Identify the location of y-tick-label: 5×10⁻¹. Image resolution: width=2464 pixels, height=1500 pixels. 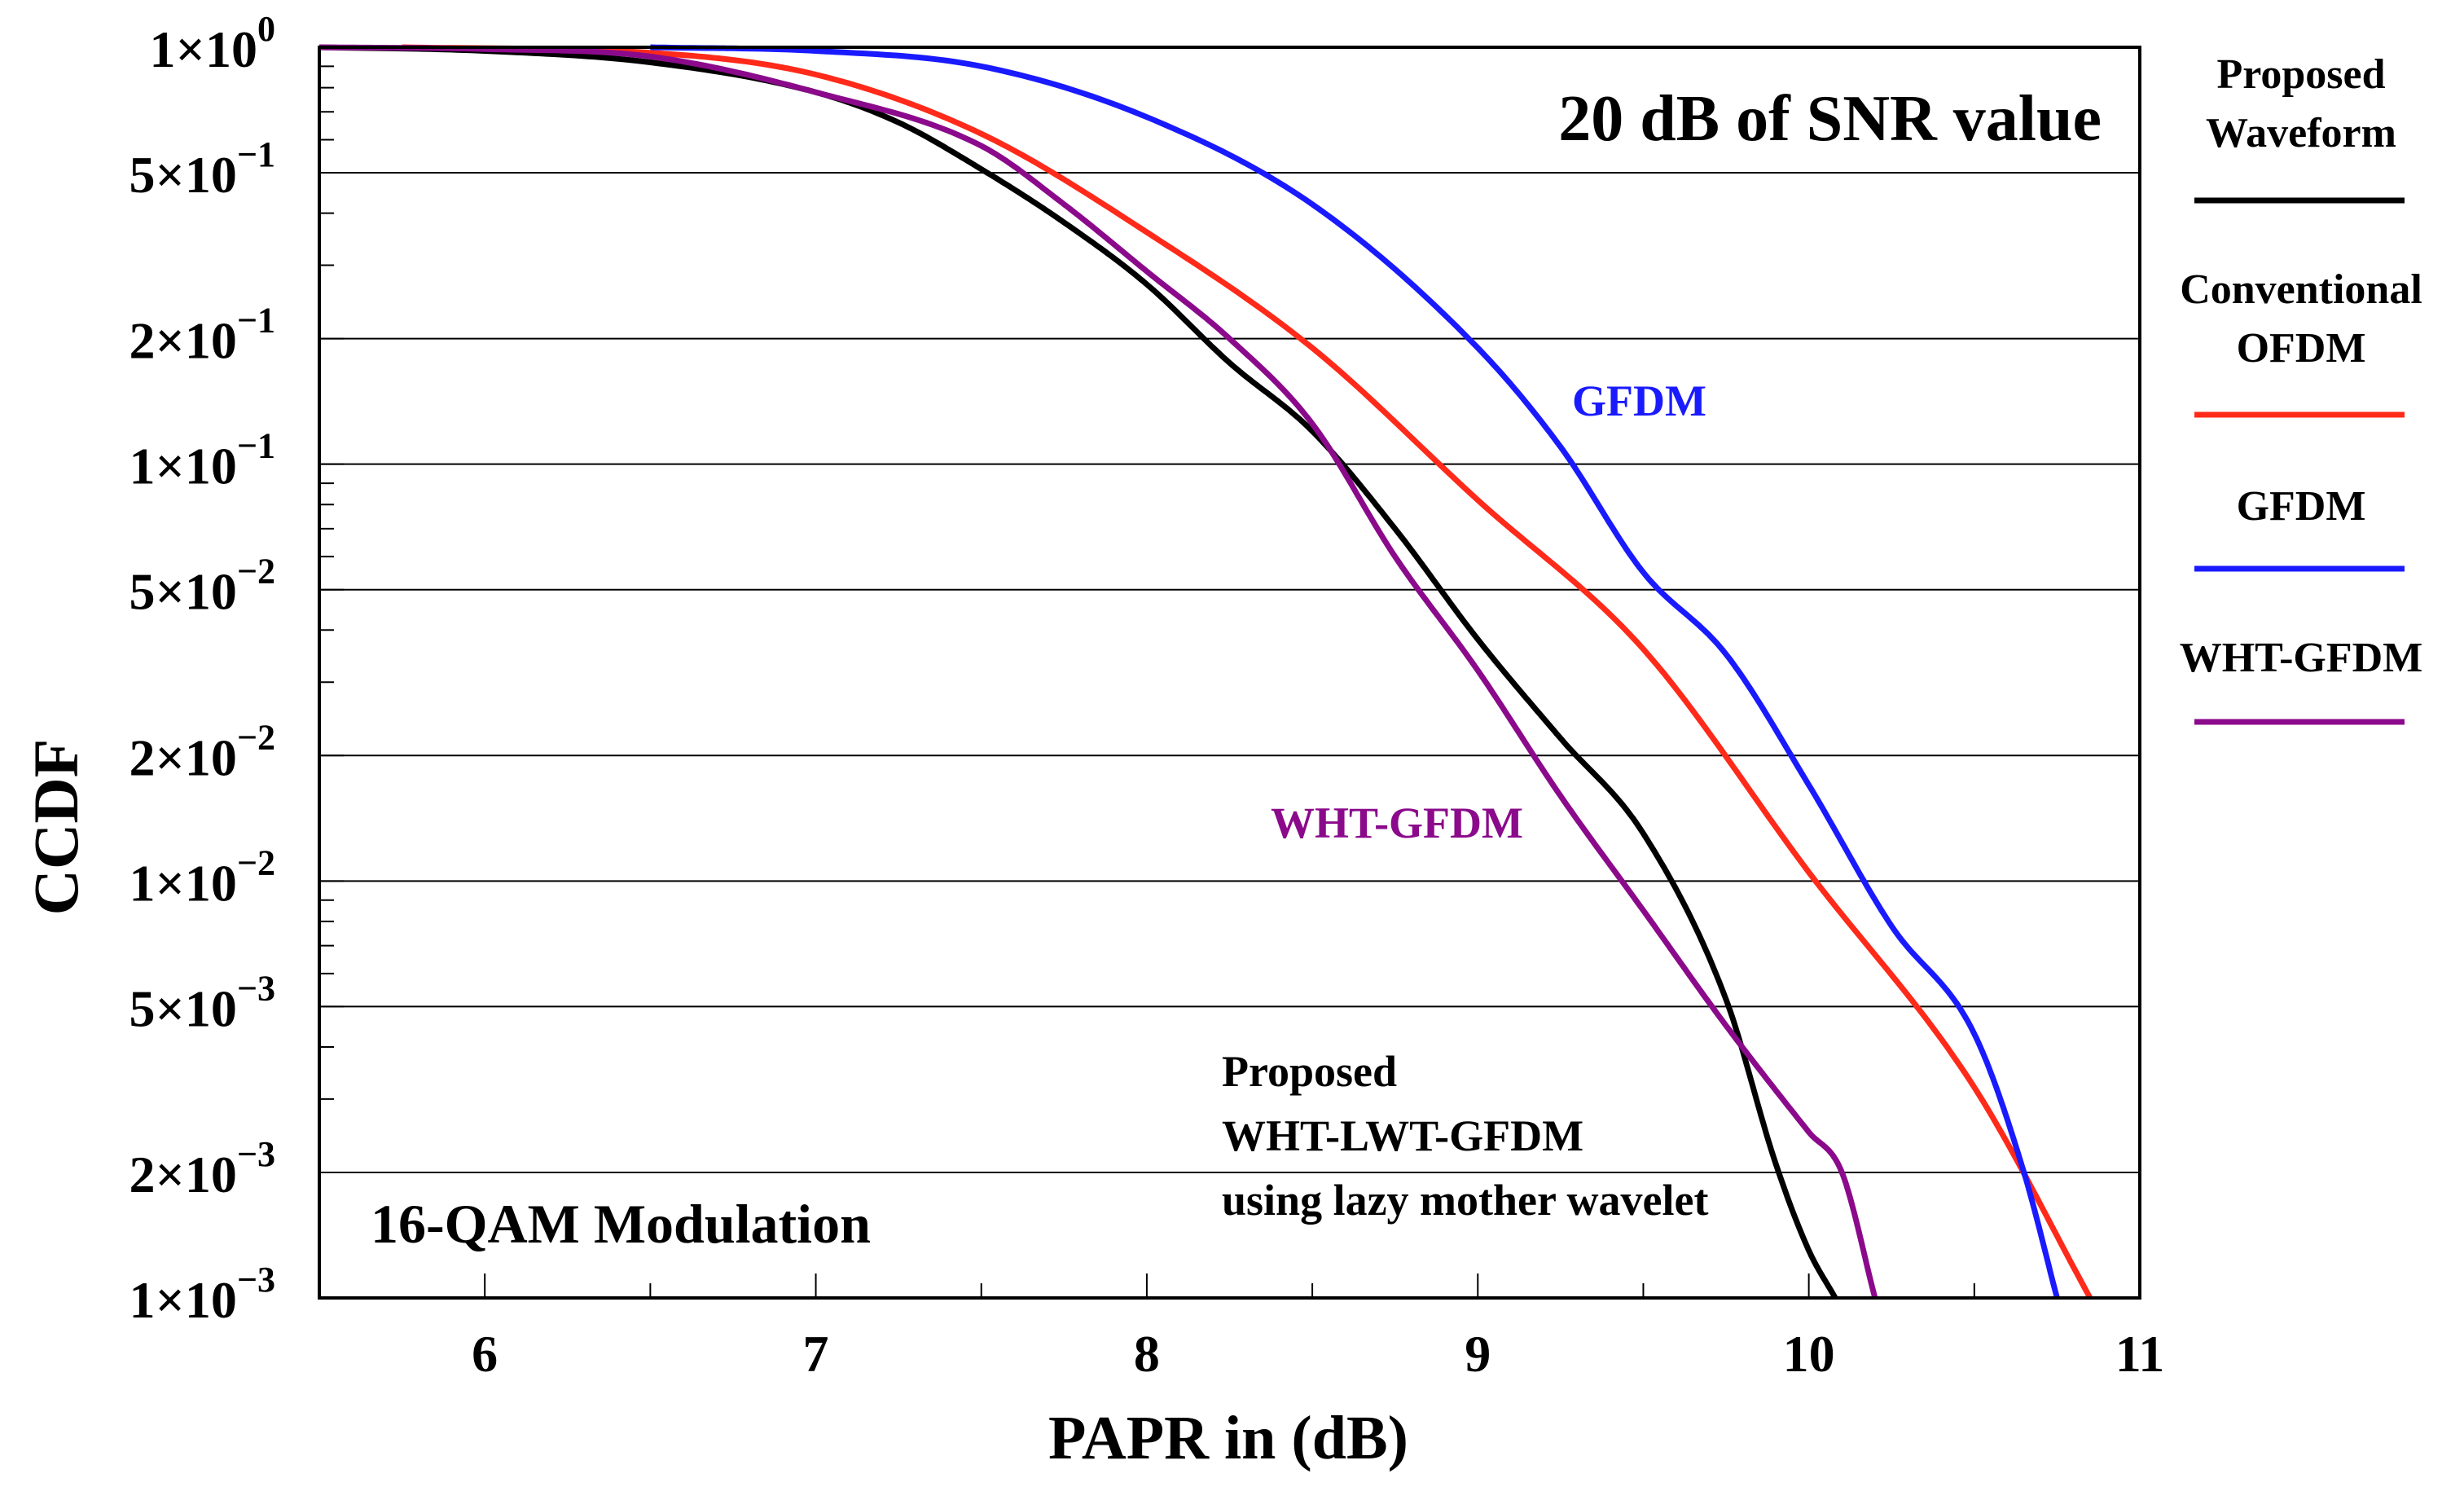
(202, 169).